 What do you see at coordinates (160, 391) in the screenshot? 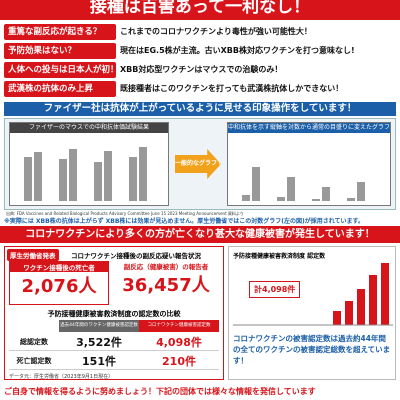
I see `footer: ご自身で情報を得るように努めましょう！下記の団体では様々な情報を発信しています` at bounding box center [160, 391].